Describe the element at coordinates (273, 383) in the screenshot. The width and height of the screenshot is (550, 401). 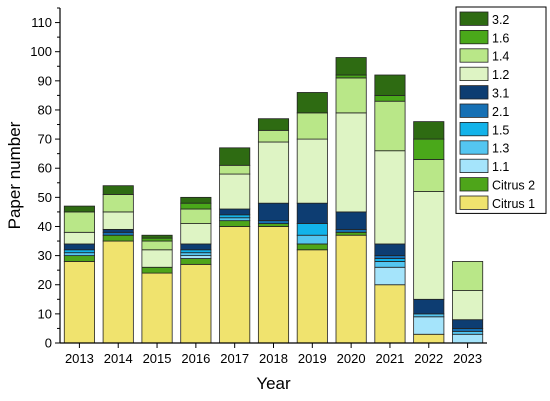
I see `x-axis-title: Year` at that location.